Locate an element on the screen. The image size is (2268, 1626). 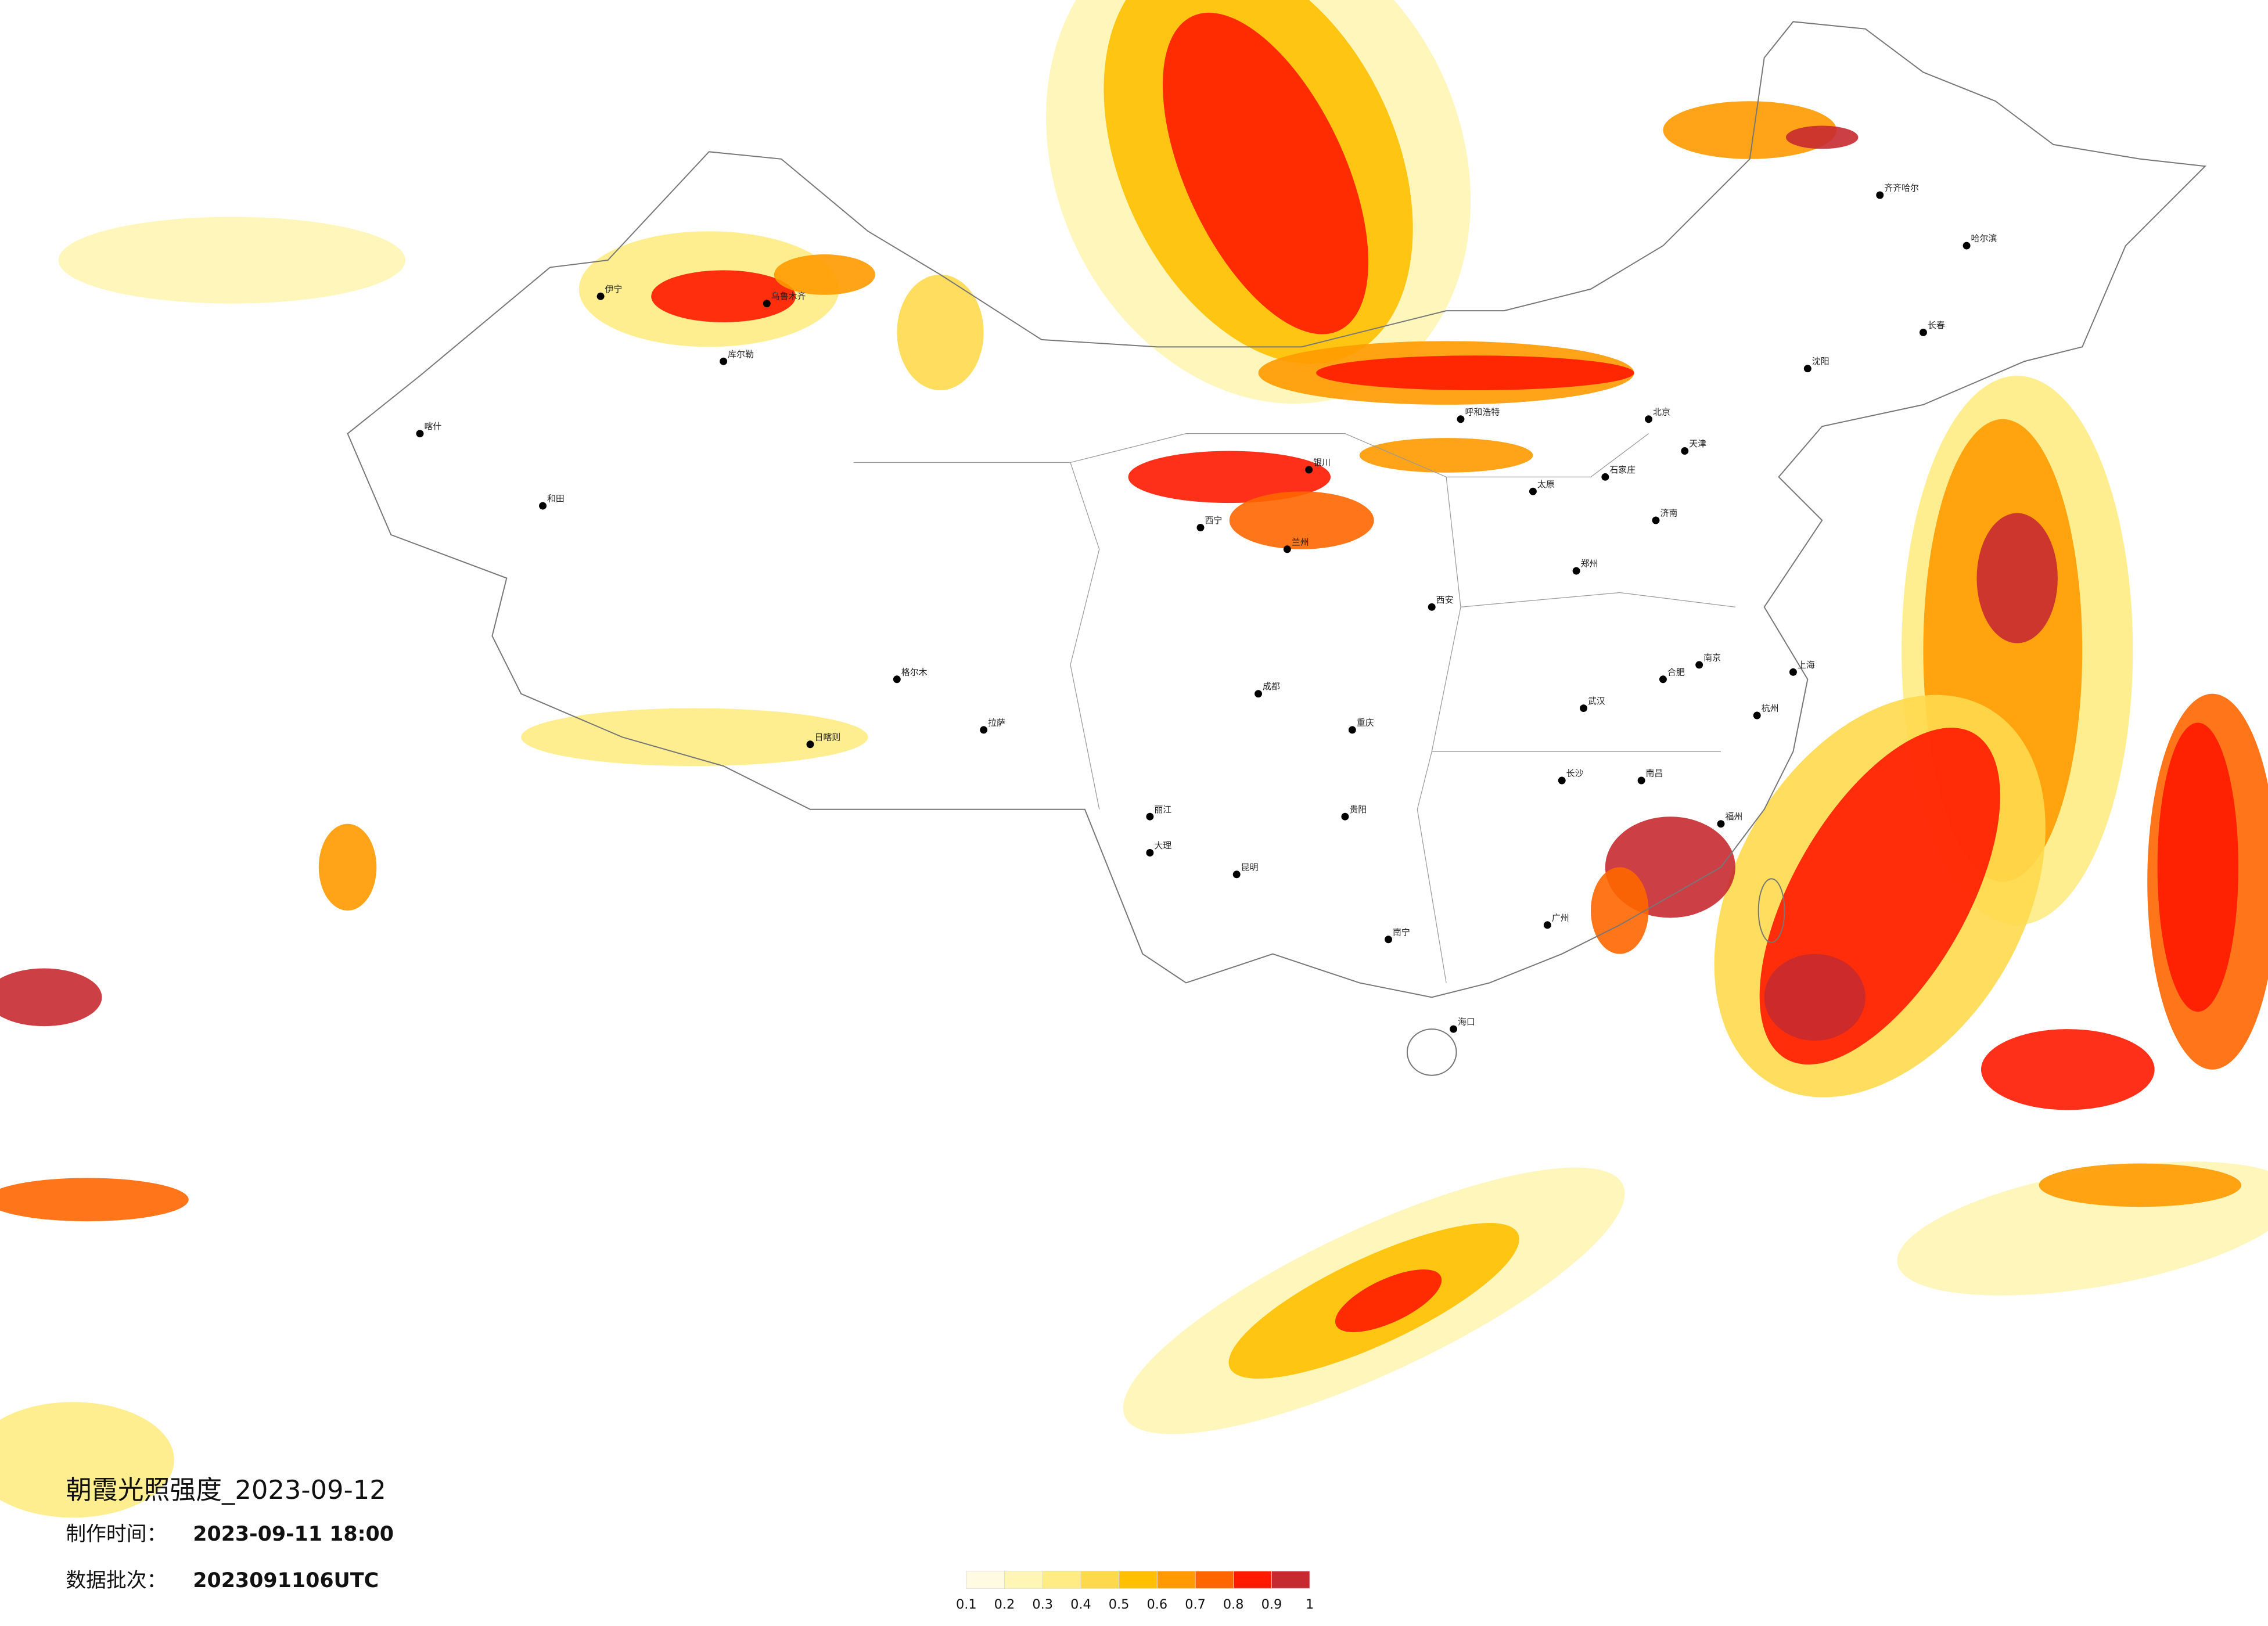
city-label: 哈尔滨 is located at coordinates (1984, 239).